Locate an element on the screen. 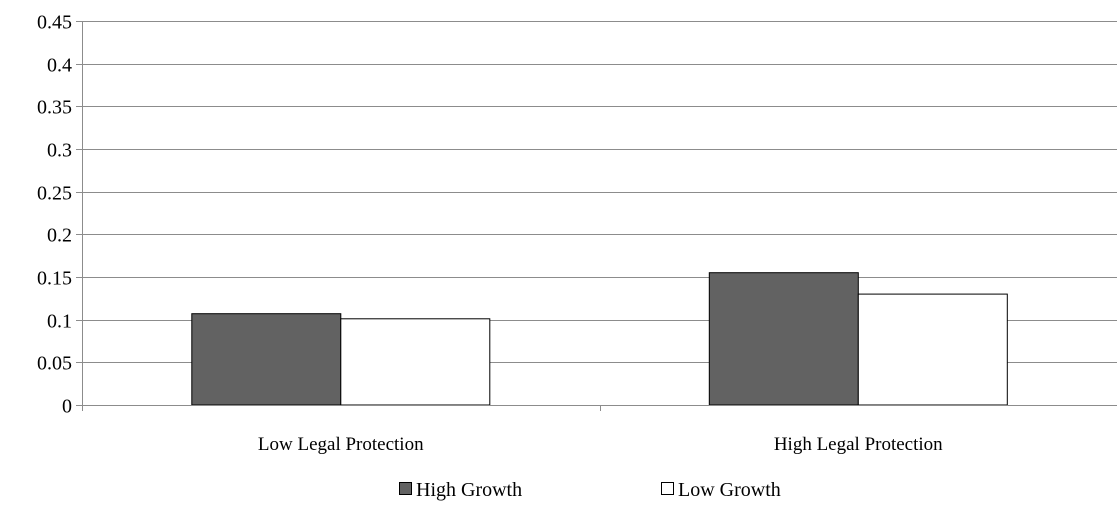  x-tick-label: High Legal Protection is located at coordinates (858, 444).